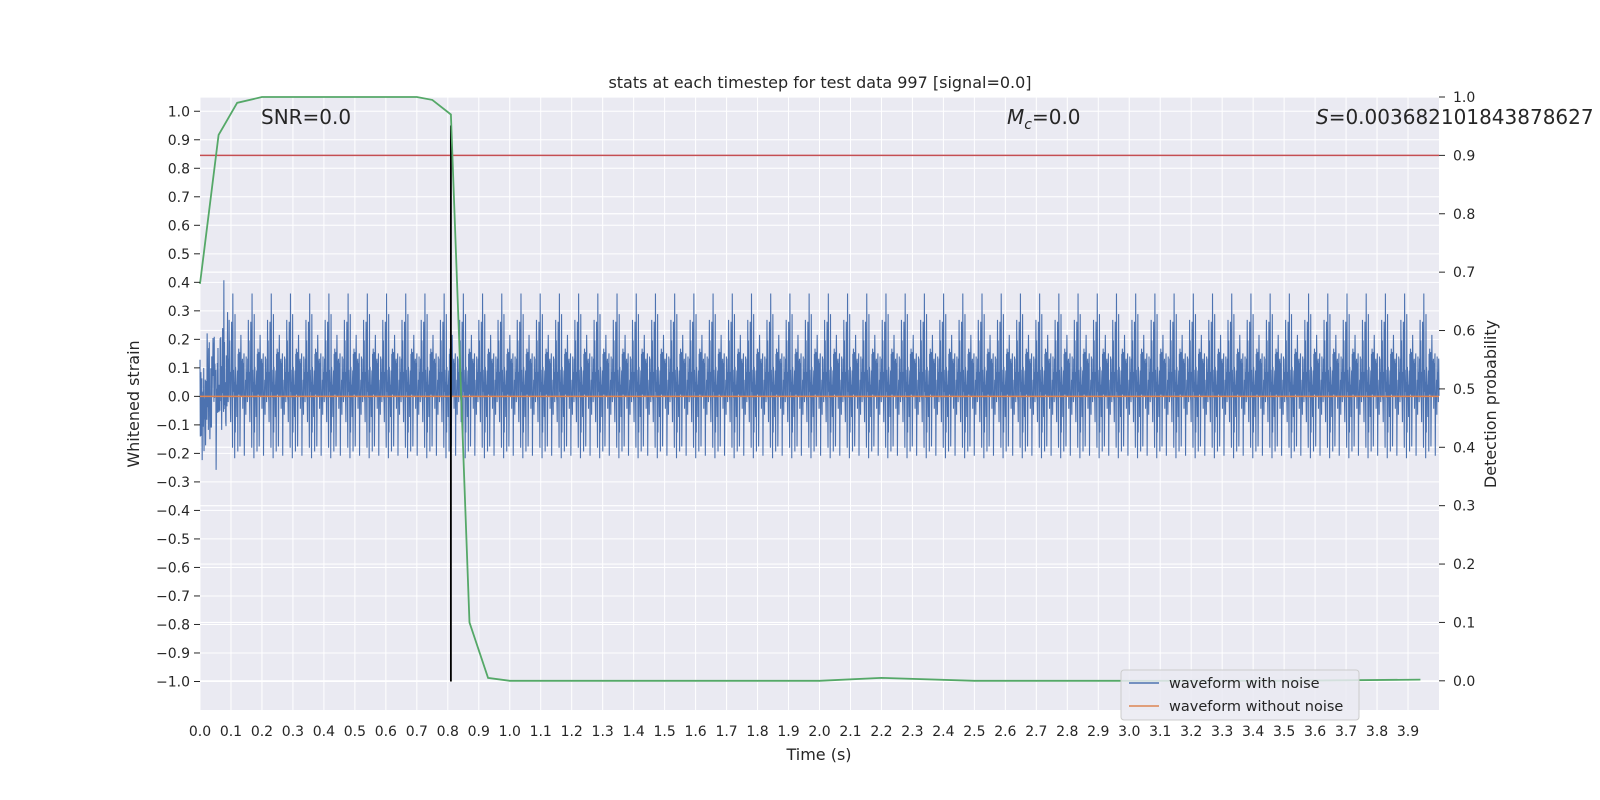 The image size is (1600, 800). What do you see at coordinates (943, 732) in the screenshot?
I see `x-tick-label: 2.4` at bounding box center [943, 732].